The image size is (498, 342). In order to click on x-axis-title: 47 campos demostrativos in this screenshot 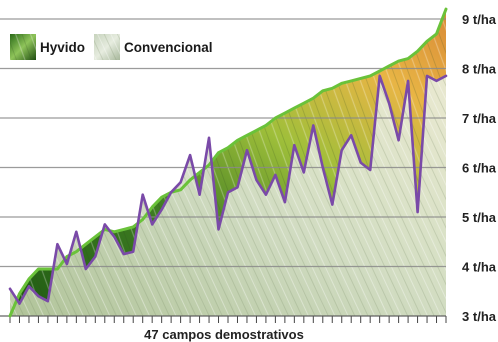, I will do `click(224, 334)`.